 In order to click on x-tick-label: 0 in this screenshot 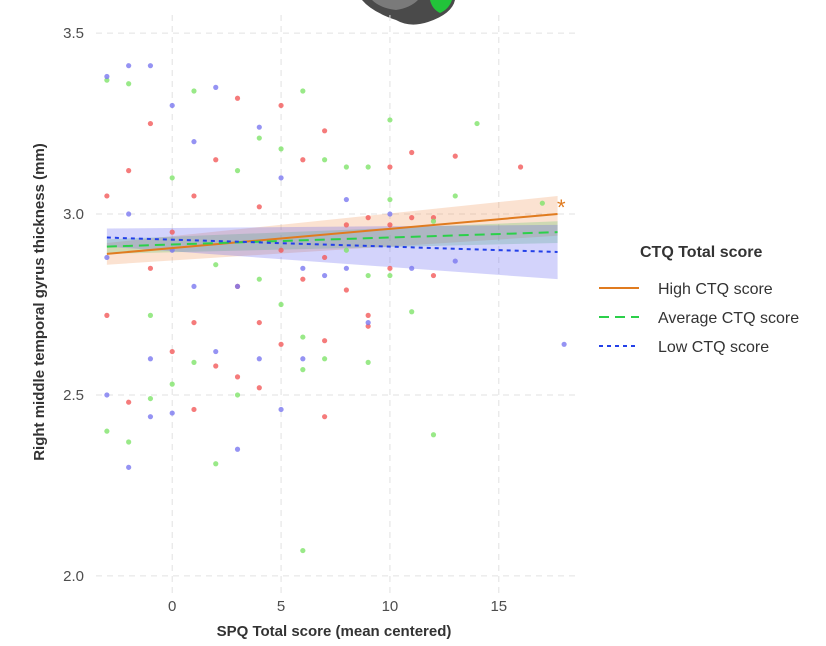, I will do `click(172, 606)`.